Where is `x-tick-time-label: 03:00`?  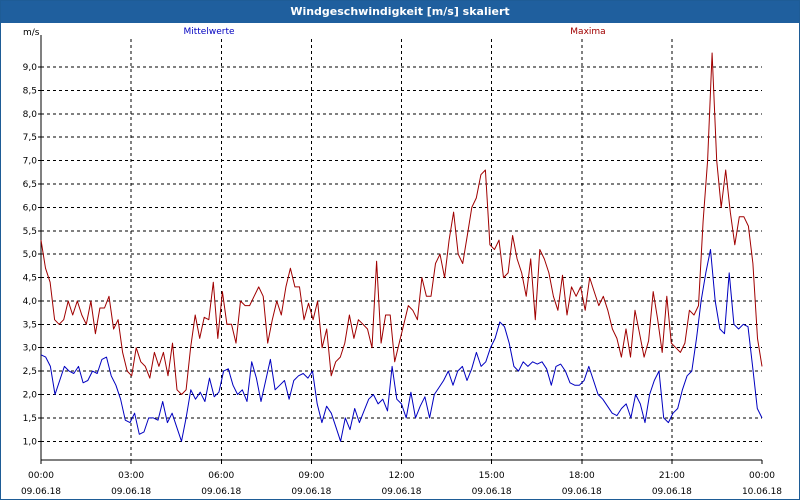 x-tick-time-label: 03:00 is located at coordinates (131, 476).